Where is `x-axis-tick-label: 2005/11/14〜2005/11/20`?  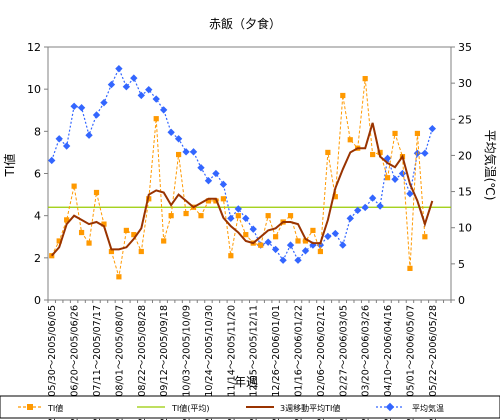 x-axis-tick-label: 2005/11/14〜2005/11/20 is located at coordinates (231, 362).